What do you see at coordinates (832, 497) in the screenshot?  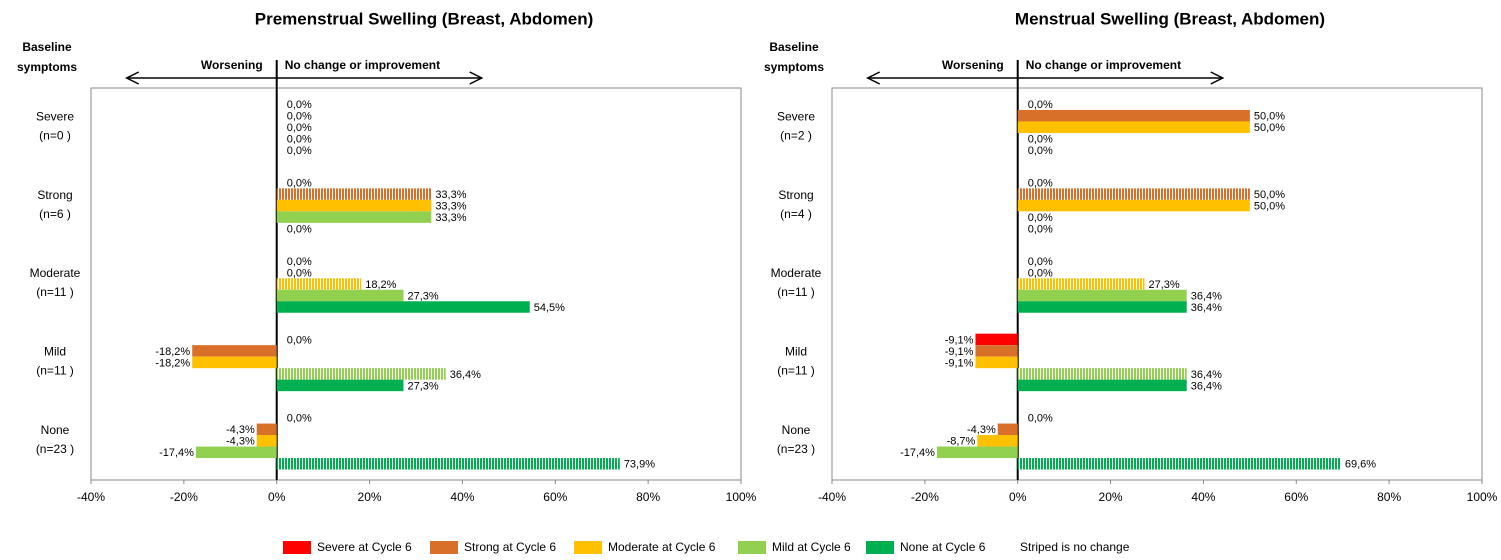 I see `x-tick-label: -40%` at bounding box center [832, 497].